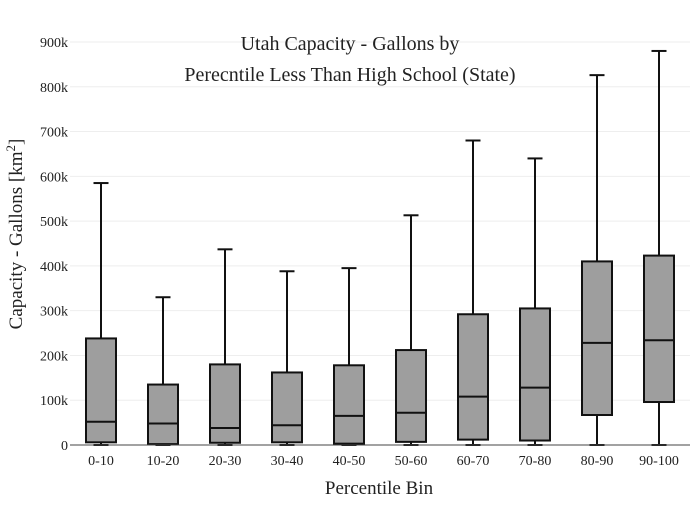 The height and width of the screenshot is (505, 700). Describe the element at coordinates (54, 267) in the screenshot. I see `y-tick-label: 400k` at that location.